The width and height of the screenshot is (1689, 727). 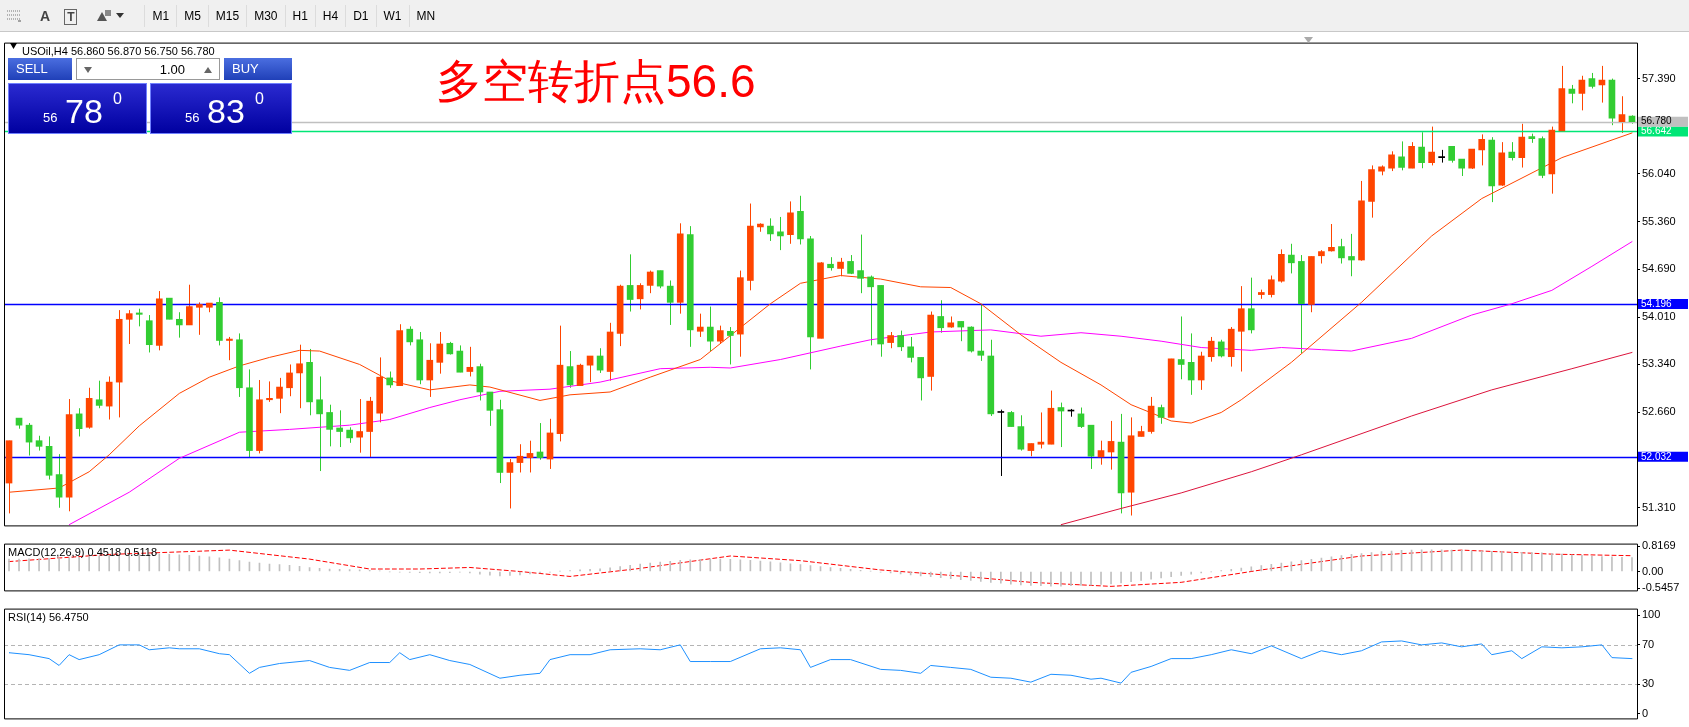 I want to click on y-tick-label: 51.310, so click(x=1659, y=506).